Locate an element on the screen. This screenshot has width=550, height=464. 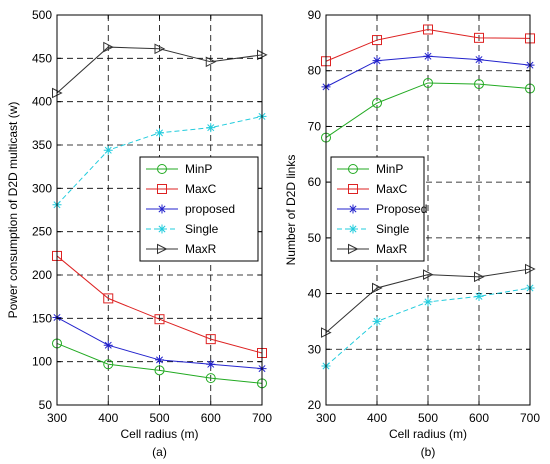
y-tick-label: 30 is located at coordinates (315, 349).